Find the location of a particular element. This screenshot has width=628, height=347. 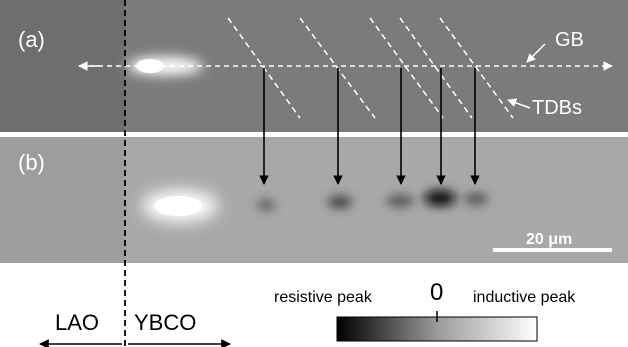

panel-b-label: (b) is located at coordinates (31, 162).